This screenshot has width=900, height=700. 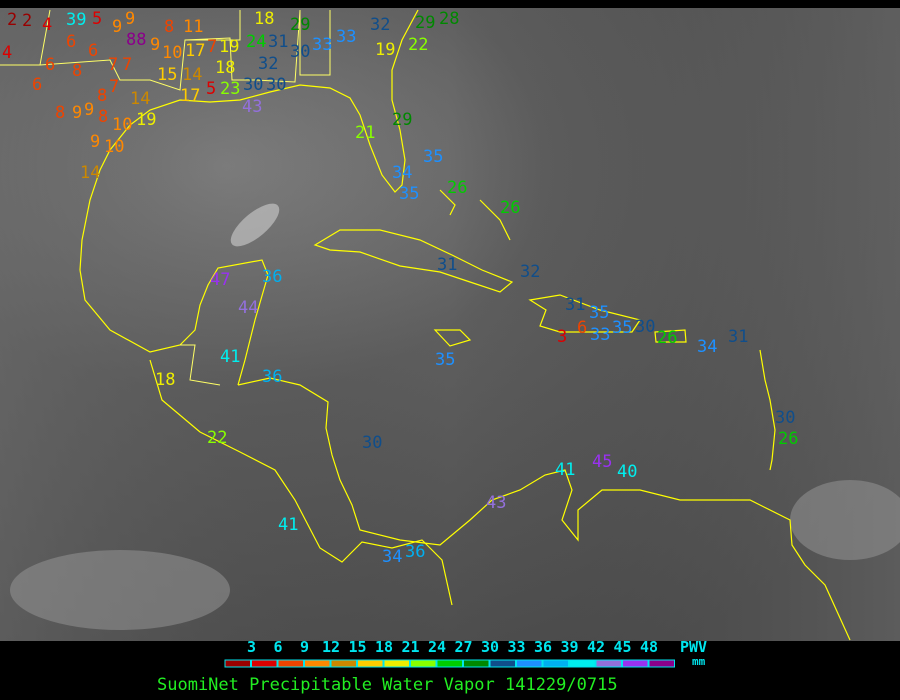 I want to click on legend-tick-label: 42, so click(x=596, y=647).